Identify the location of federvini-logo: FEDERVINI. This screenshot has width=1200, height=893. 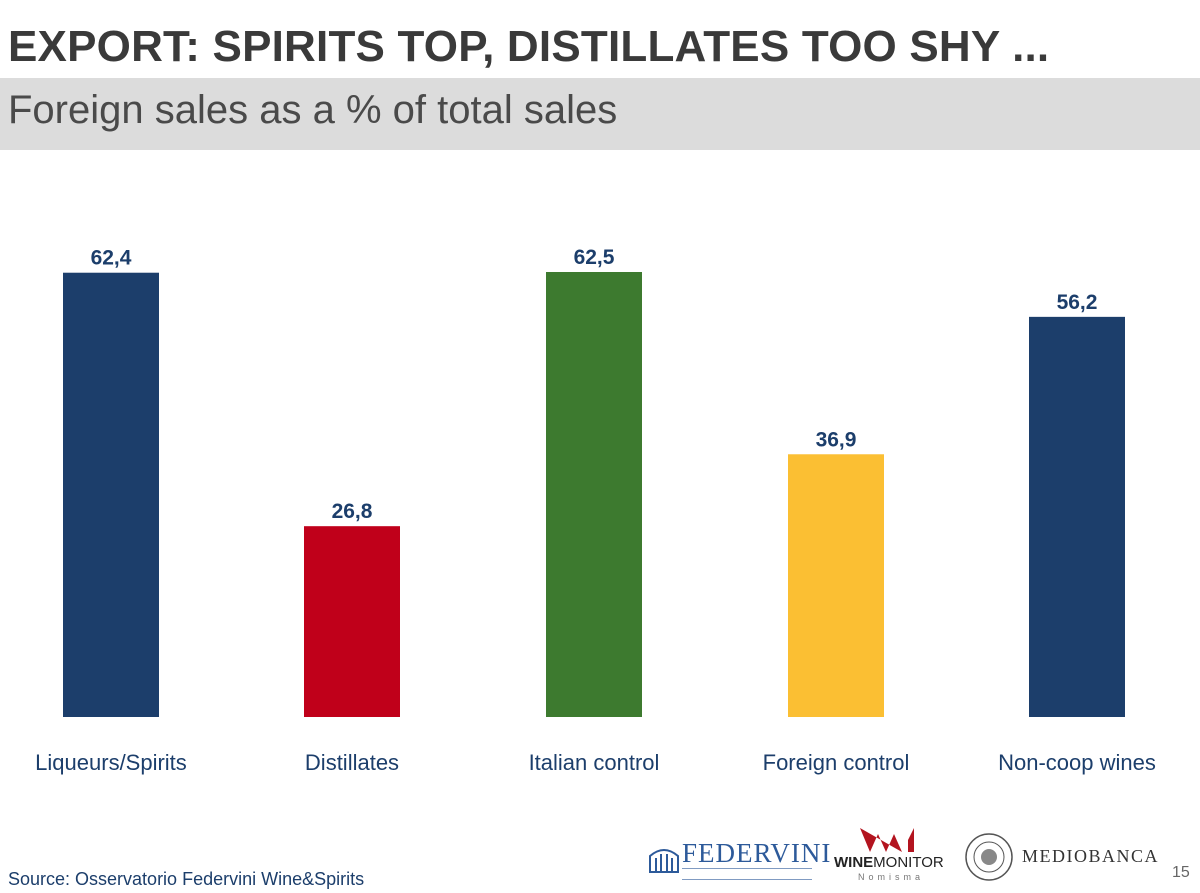
(739, 860).